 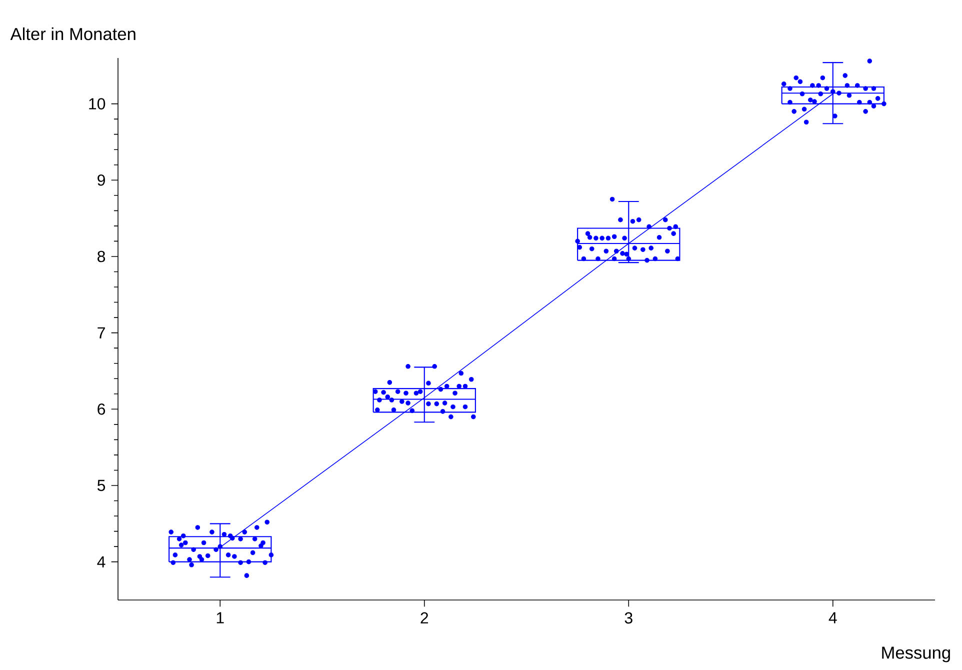 What do you see at coordinates (97, 104) in the screenshot?
I see `y-tick-label: 10` at bounding box center [97, 104].